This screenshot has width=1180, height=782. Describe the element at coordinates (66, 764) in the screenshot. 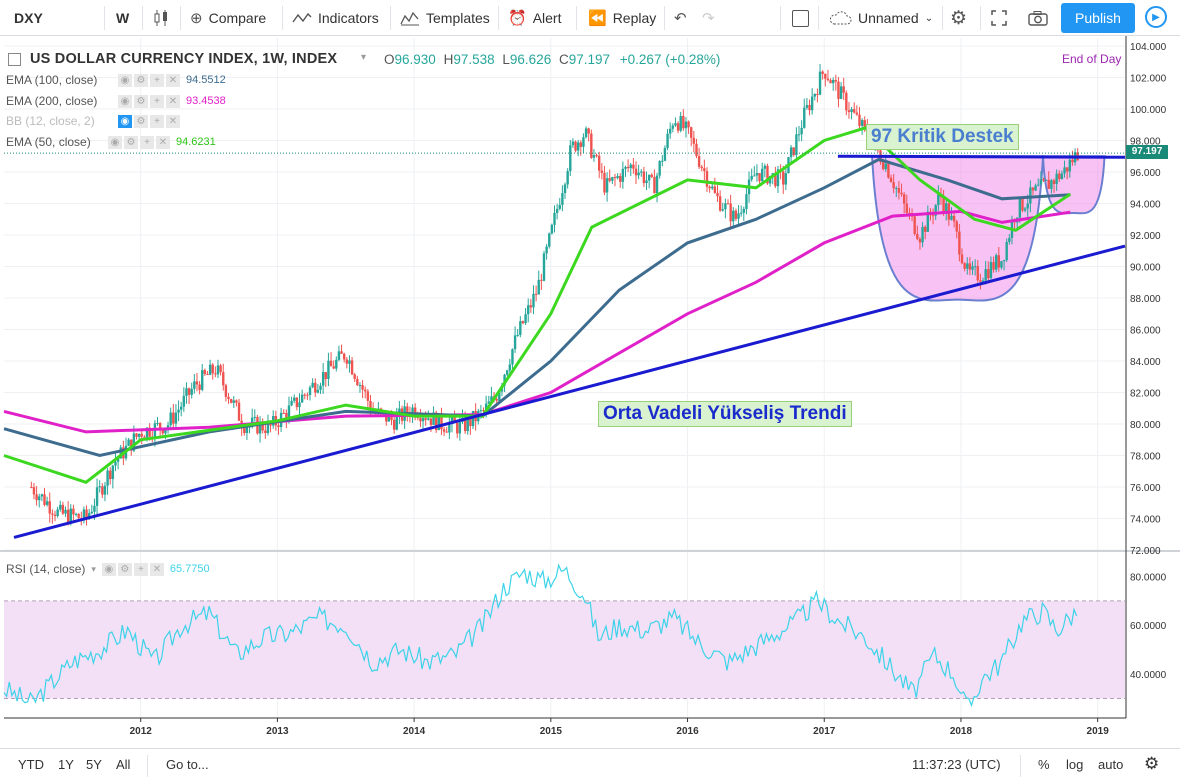

I see `range-1y: 1Y` at that location.